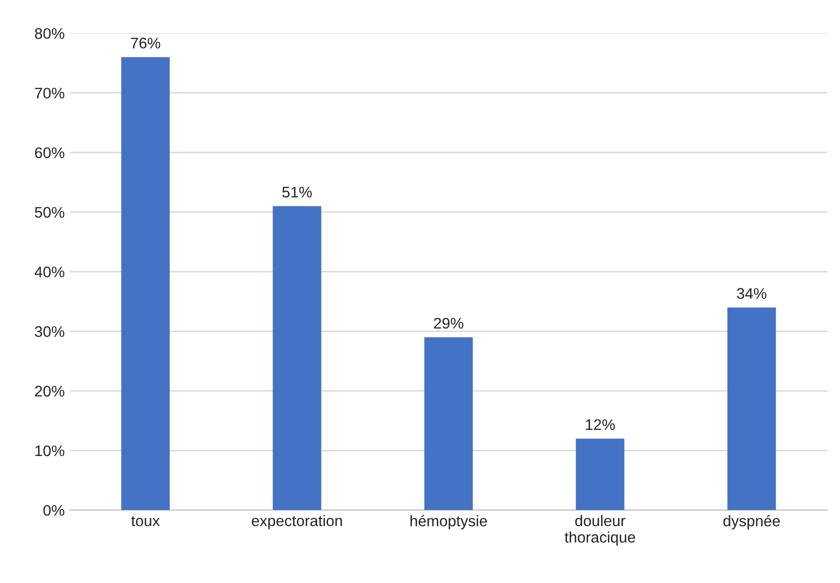  Describe the element at coordinates (297, 192) in the screenshot. I see `data-label: 51%` at that location.